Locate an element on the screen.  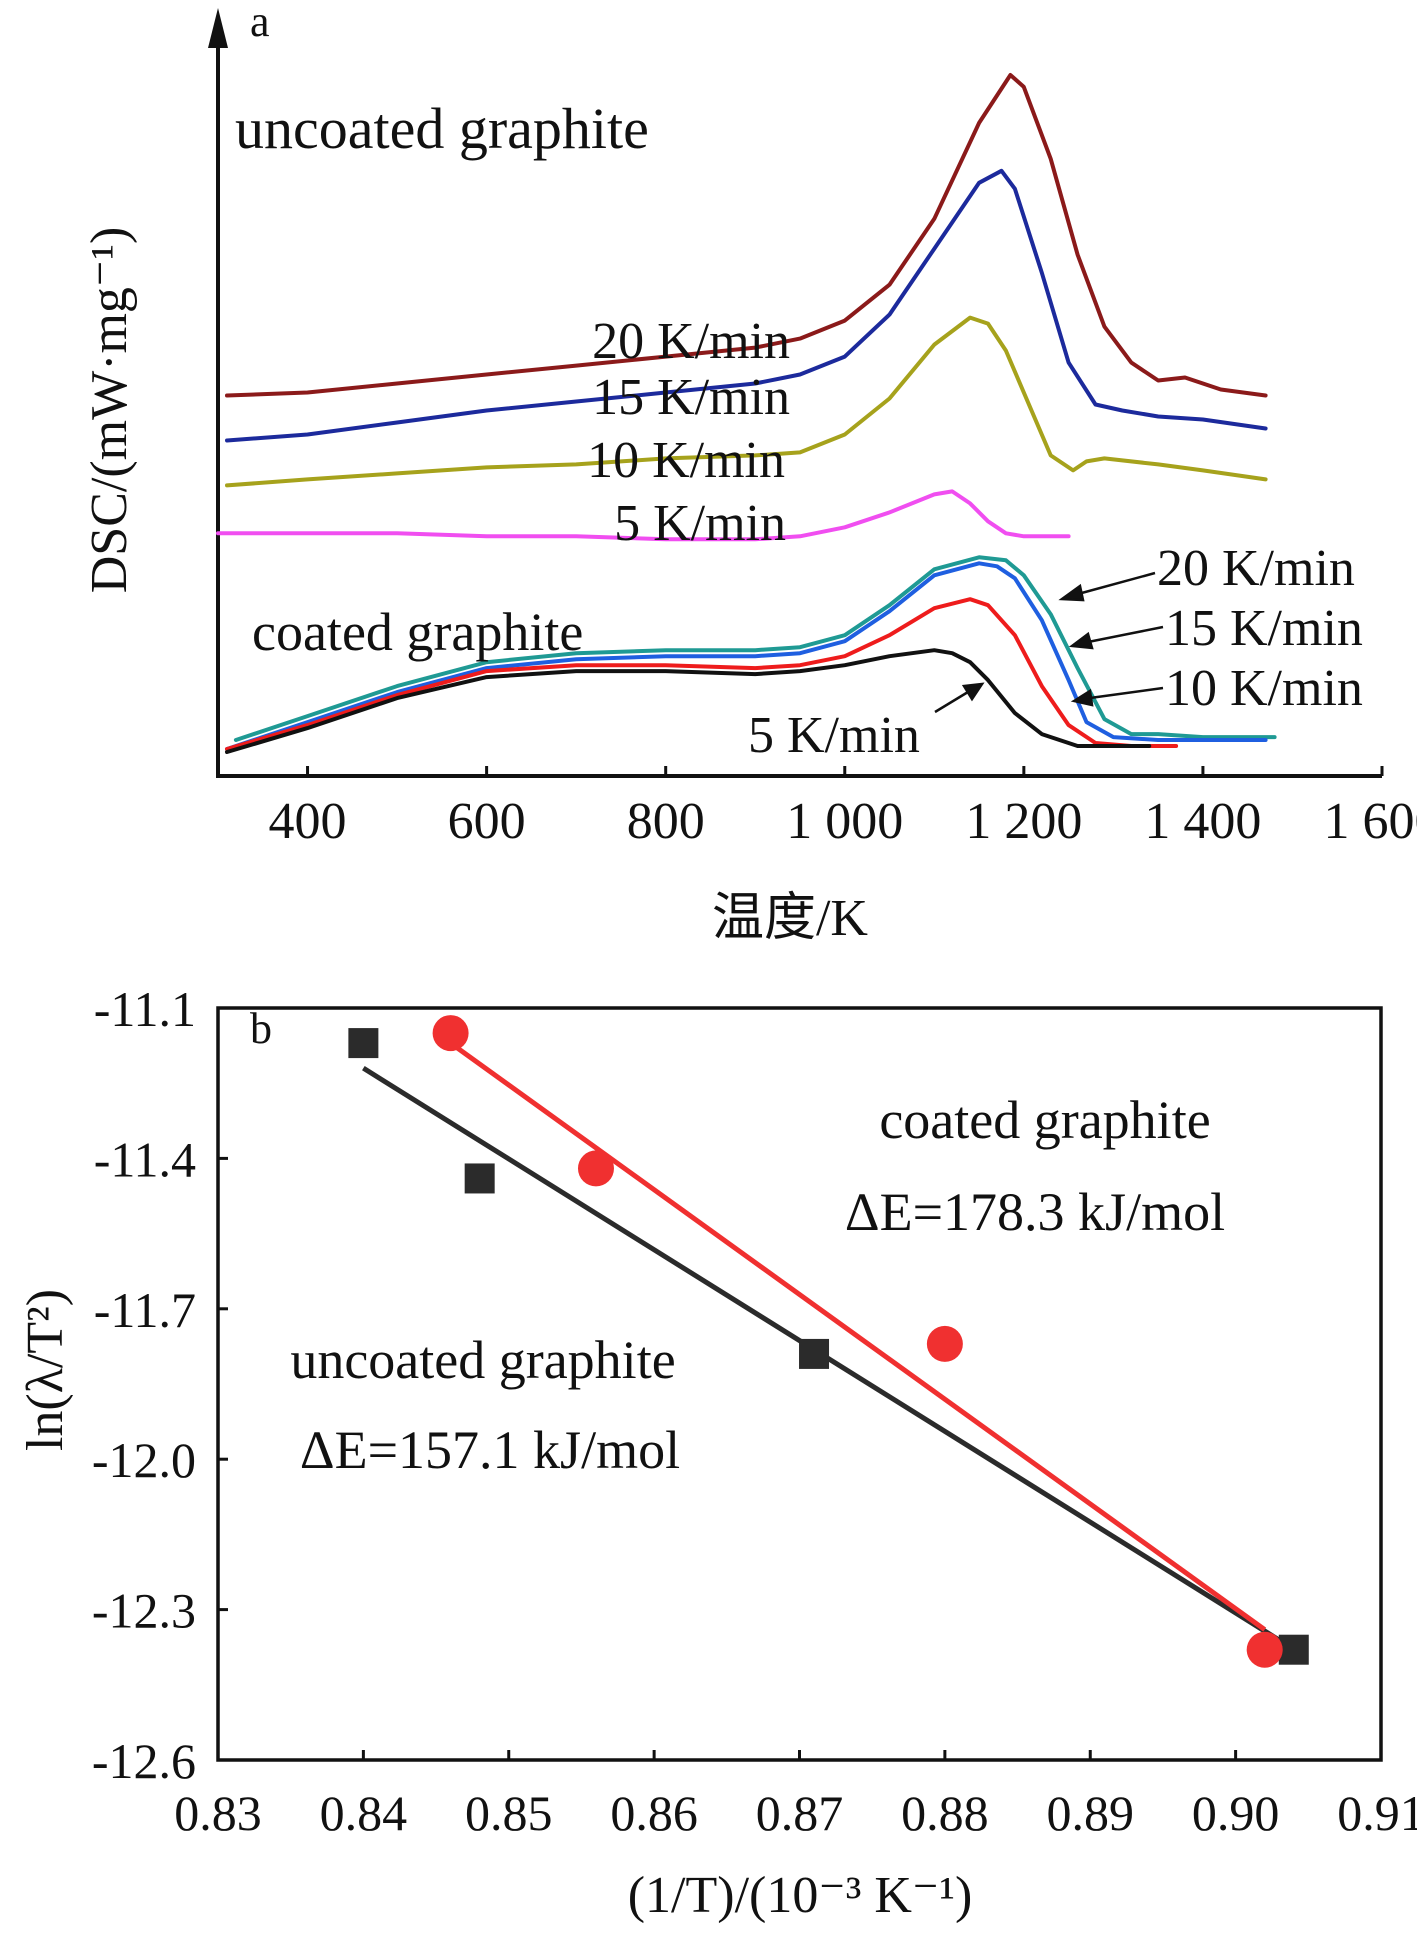
panel-a-x-axis-title: 温度/K is located at coordinates (790, 918).